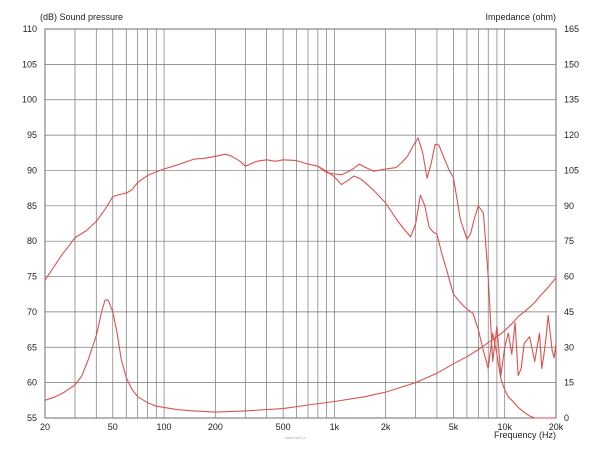 This screenshot has width=600, height=450. What do you see at coordinates (504, 427) in the screenshot?
I see `x-tick-label: 10k` at bounding box center [504, 427].